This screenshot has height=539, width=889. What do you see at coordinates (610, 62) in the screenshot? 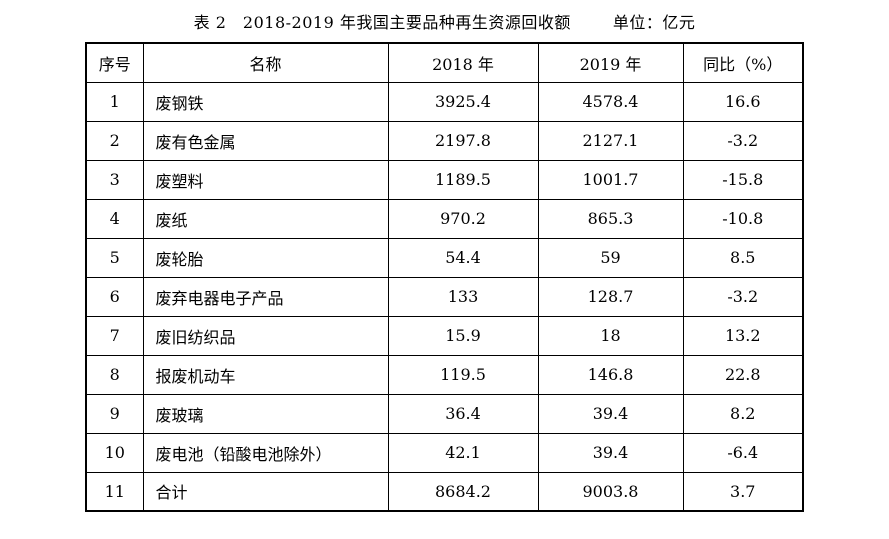
I see `header-cell-2019: 2019 年` at bounding box center [610, 62].